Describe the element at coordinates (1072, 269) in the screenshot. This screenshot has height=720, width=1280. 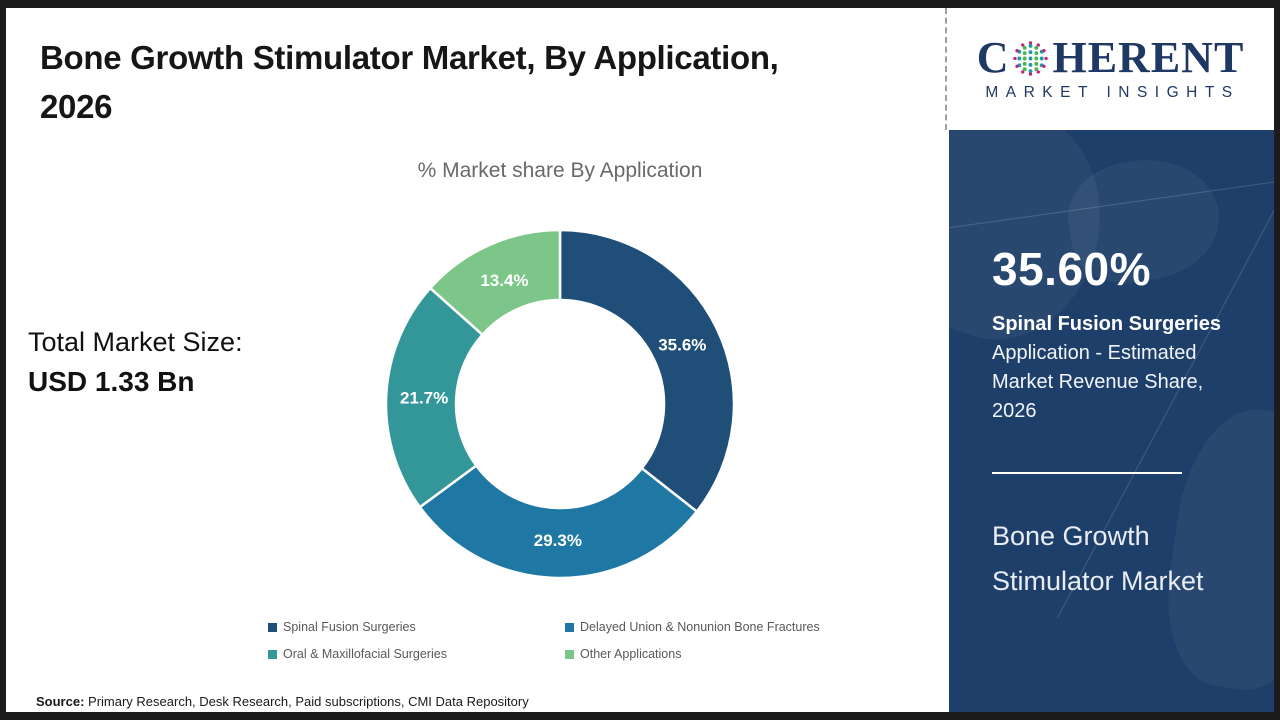
I see `highlight-percentage: 35.60%` at that location.